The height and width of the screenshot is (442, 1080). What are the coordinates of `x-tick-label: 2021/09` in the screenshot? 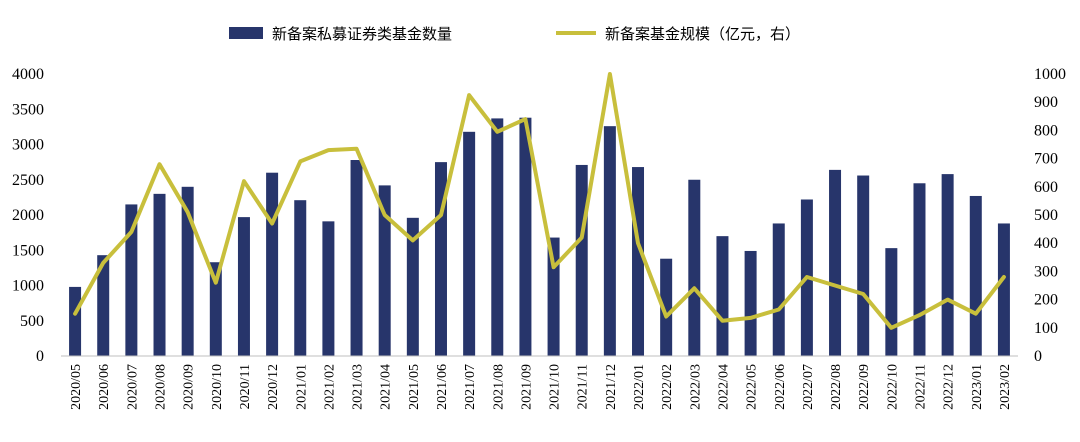 It's located at (526, 387).